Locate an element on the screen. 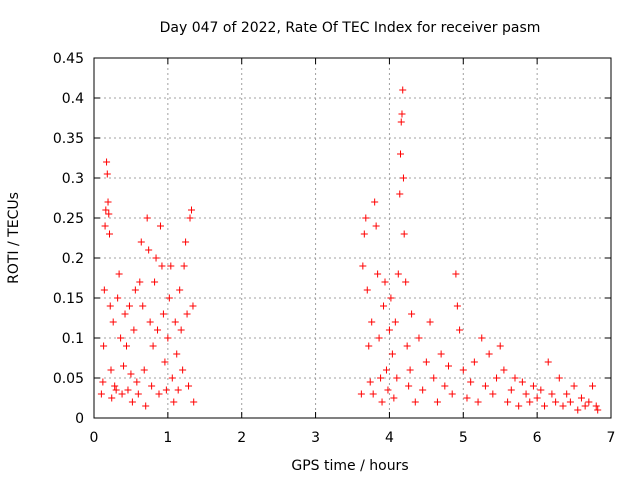 The height and width of the screenshot is (480, 640). x-tick-label: 5 is located at coordinates (463, 438).